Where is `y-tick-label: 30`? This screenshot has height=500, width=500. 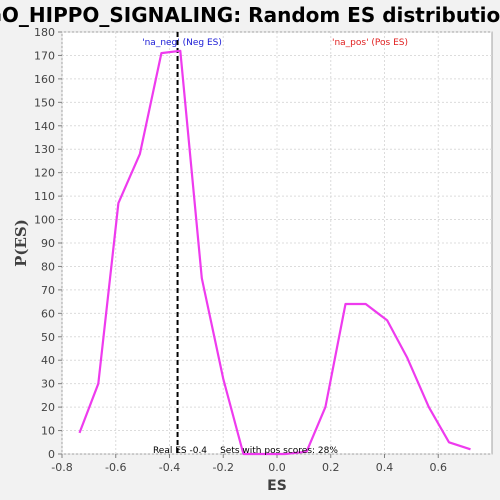 y-tick-label: 30 is located at coordinates (48, 384).